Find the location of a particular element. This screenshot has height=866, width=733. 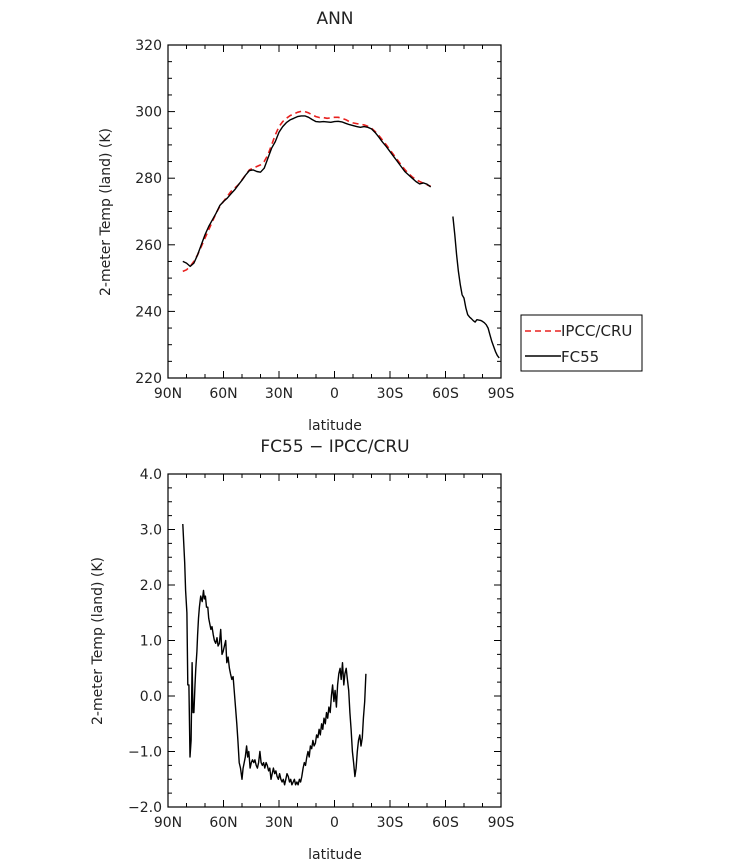

y-tick-label: −1.0 is located at coordinates (145, 753).